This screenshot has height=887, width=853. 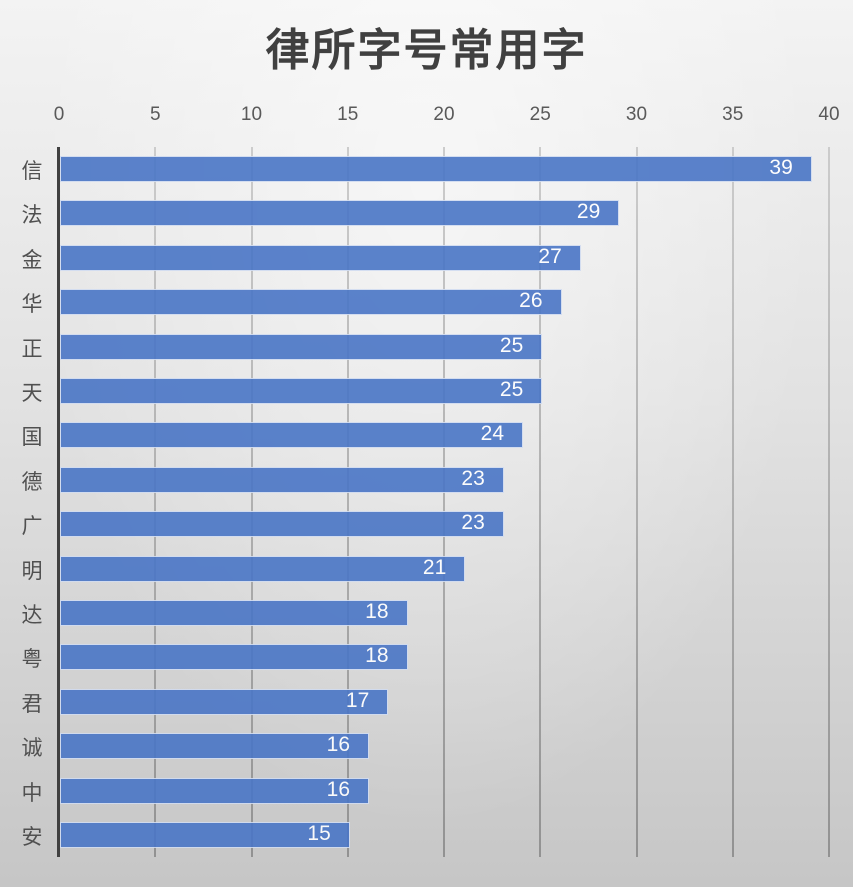 I want to click on category-label: 诚, so click(x=32, y=748).